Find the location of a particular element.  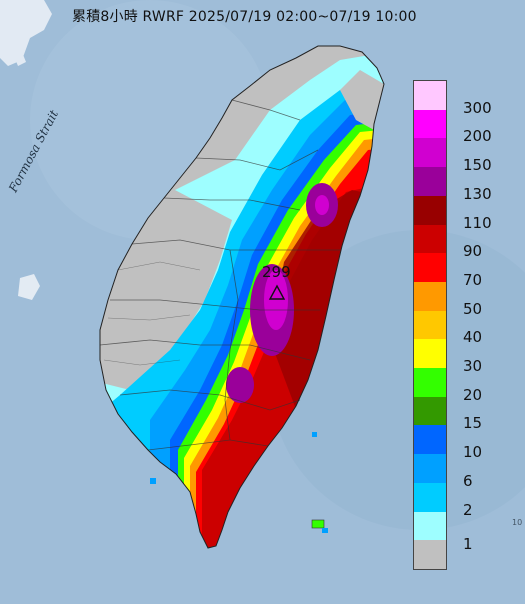

legend-label: 50 is located at coordinates (473, 308).